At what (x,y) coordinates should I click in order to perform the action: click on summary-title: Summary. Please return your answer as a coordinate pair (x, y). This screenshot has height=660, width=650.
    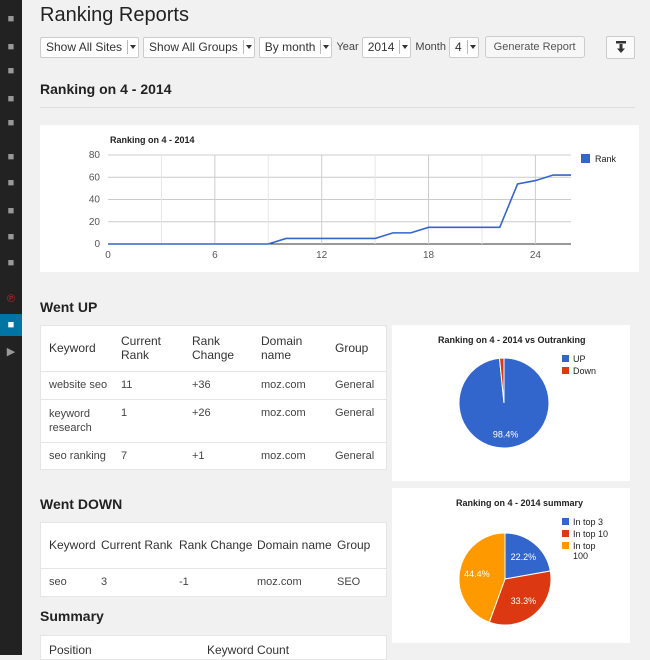
    Looking at the image, I should click on (72, 616).